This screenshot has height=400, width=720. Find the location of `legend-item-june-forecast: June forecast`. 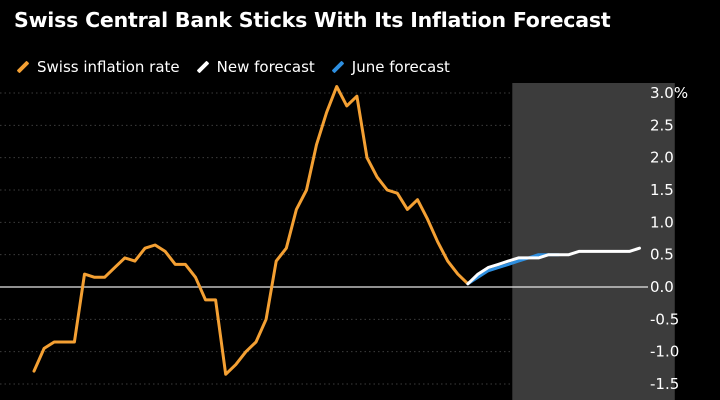

legend-item-june-forecast: June forecast is located at coordinates (390, 67).